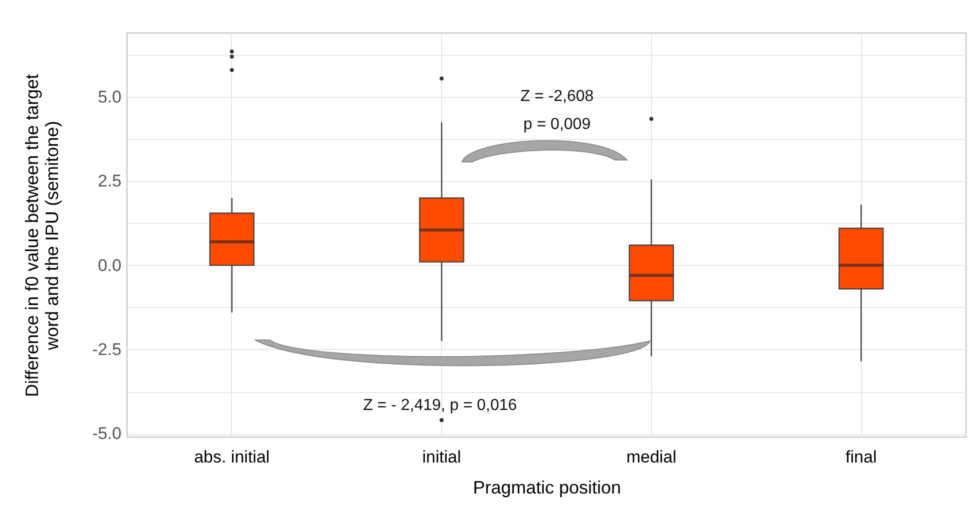 Image resolution: width=969 pixels, height=511 pixels. I want to click on y-axis-title: Difference in f0 value between the target word and the IPU (semitone), so click(42, 235).